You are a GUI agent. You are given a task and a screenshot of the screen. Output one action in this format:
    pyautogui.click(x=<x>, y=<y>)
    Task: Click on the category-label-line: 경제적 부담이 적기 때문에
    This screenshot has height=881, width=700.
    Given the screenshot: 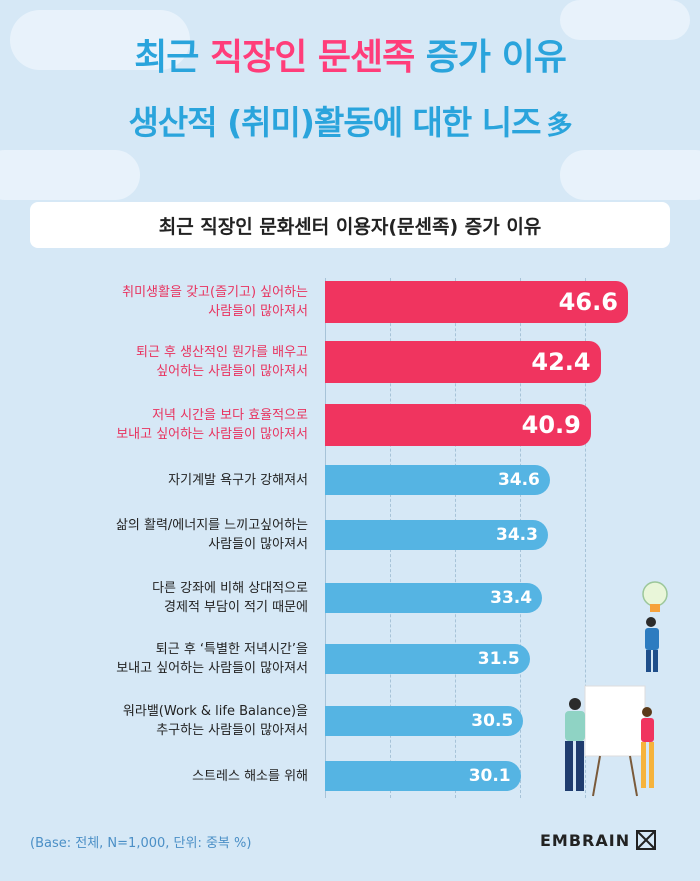 What is the action you would take?
    pyautogui.click(x=236, y=607)
    